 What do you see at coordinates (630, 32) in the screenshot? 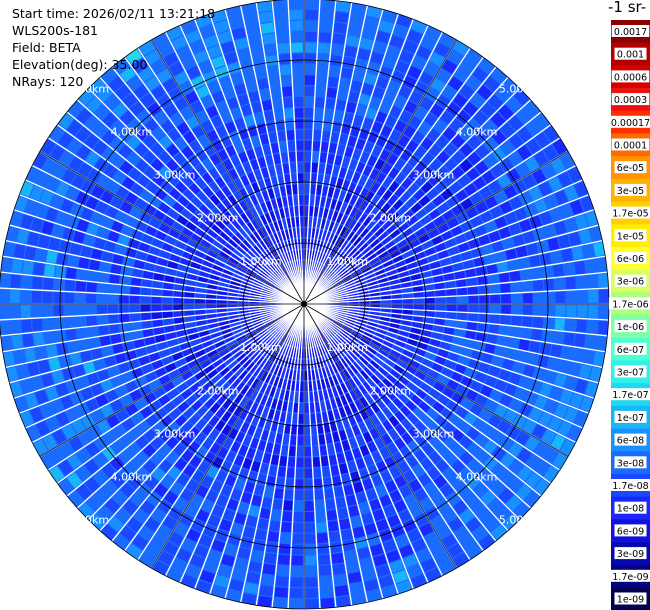
I see `colorbar-label: 0.0017` at bounding box center [630, 32].